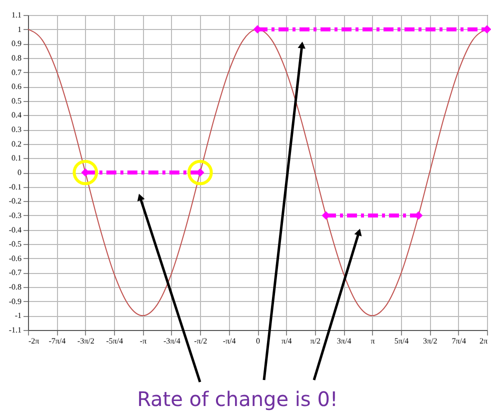  What do you see at coordinates (20, 172) in the screenshot?
I see `y-tick-label: 0` at bounding box center [20, 172].